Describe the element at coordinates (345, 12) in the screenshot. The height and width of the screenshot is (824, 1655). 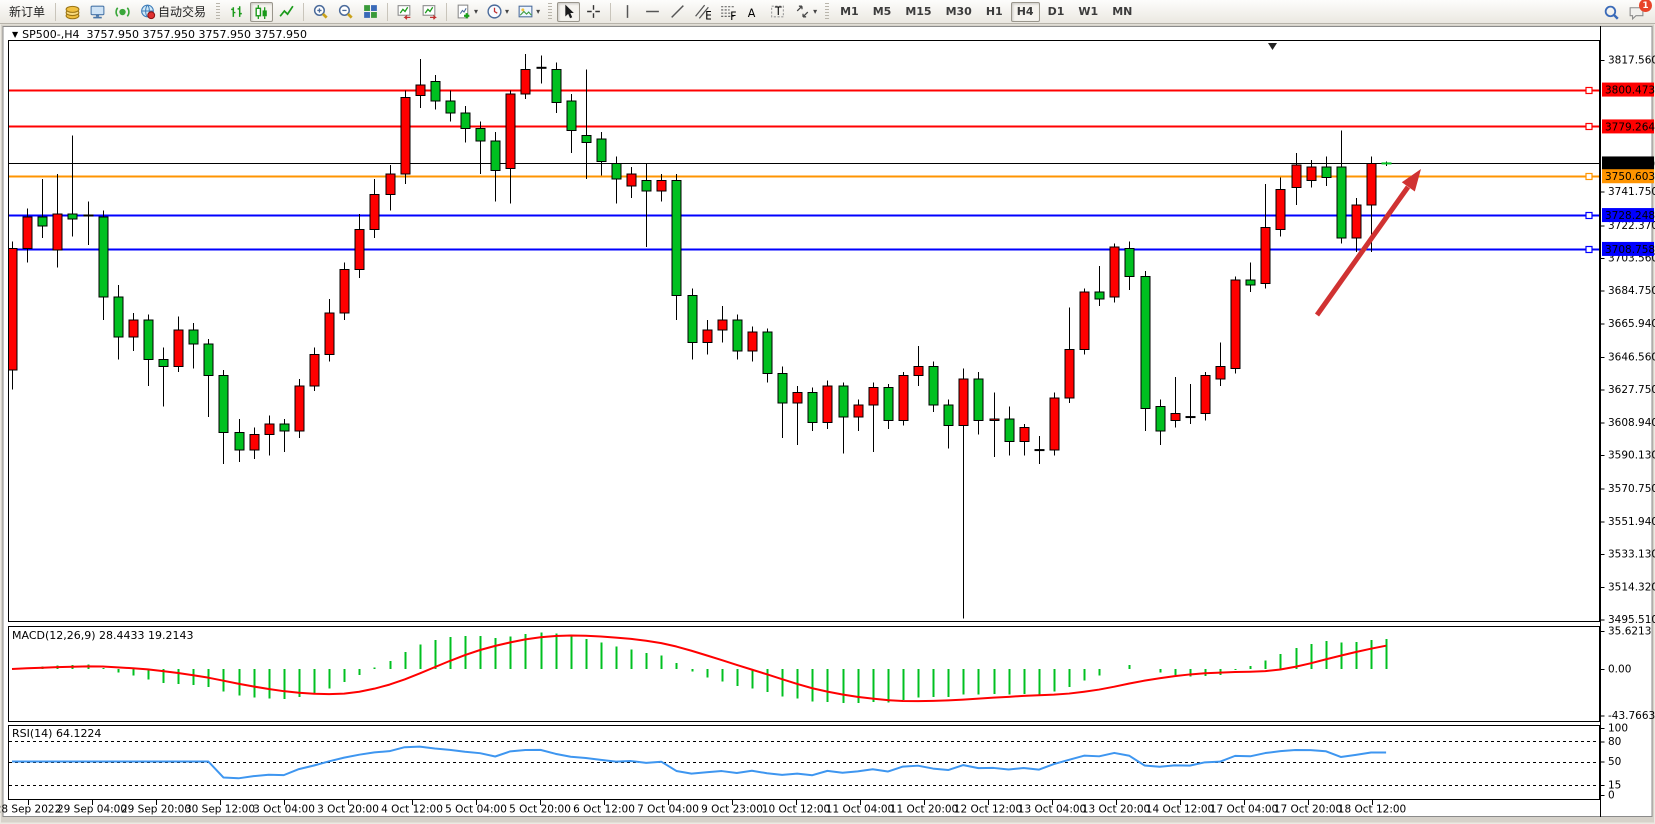
I see `zoom-out-button` at that location.